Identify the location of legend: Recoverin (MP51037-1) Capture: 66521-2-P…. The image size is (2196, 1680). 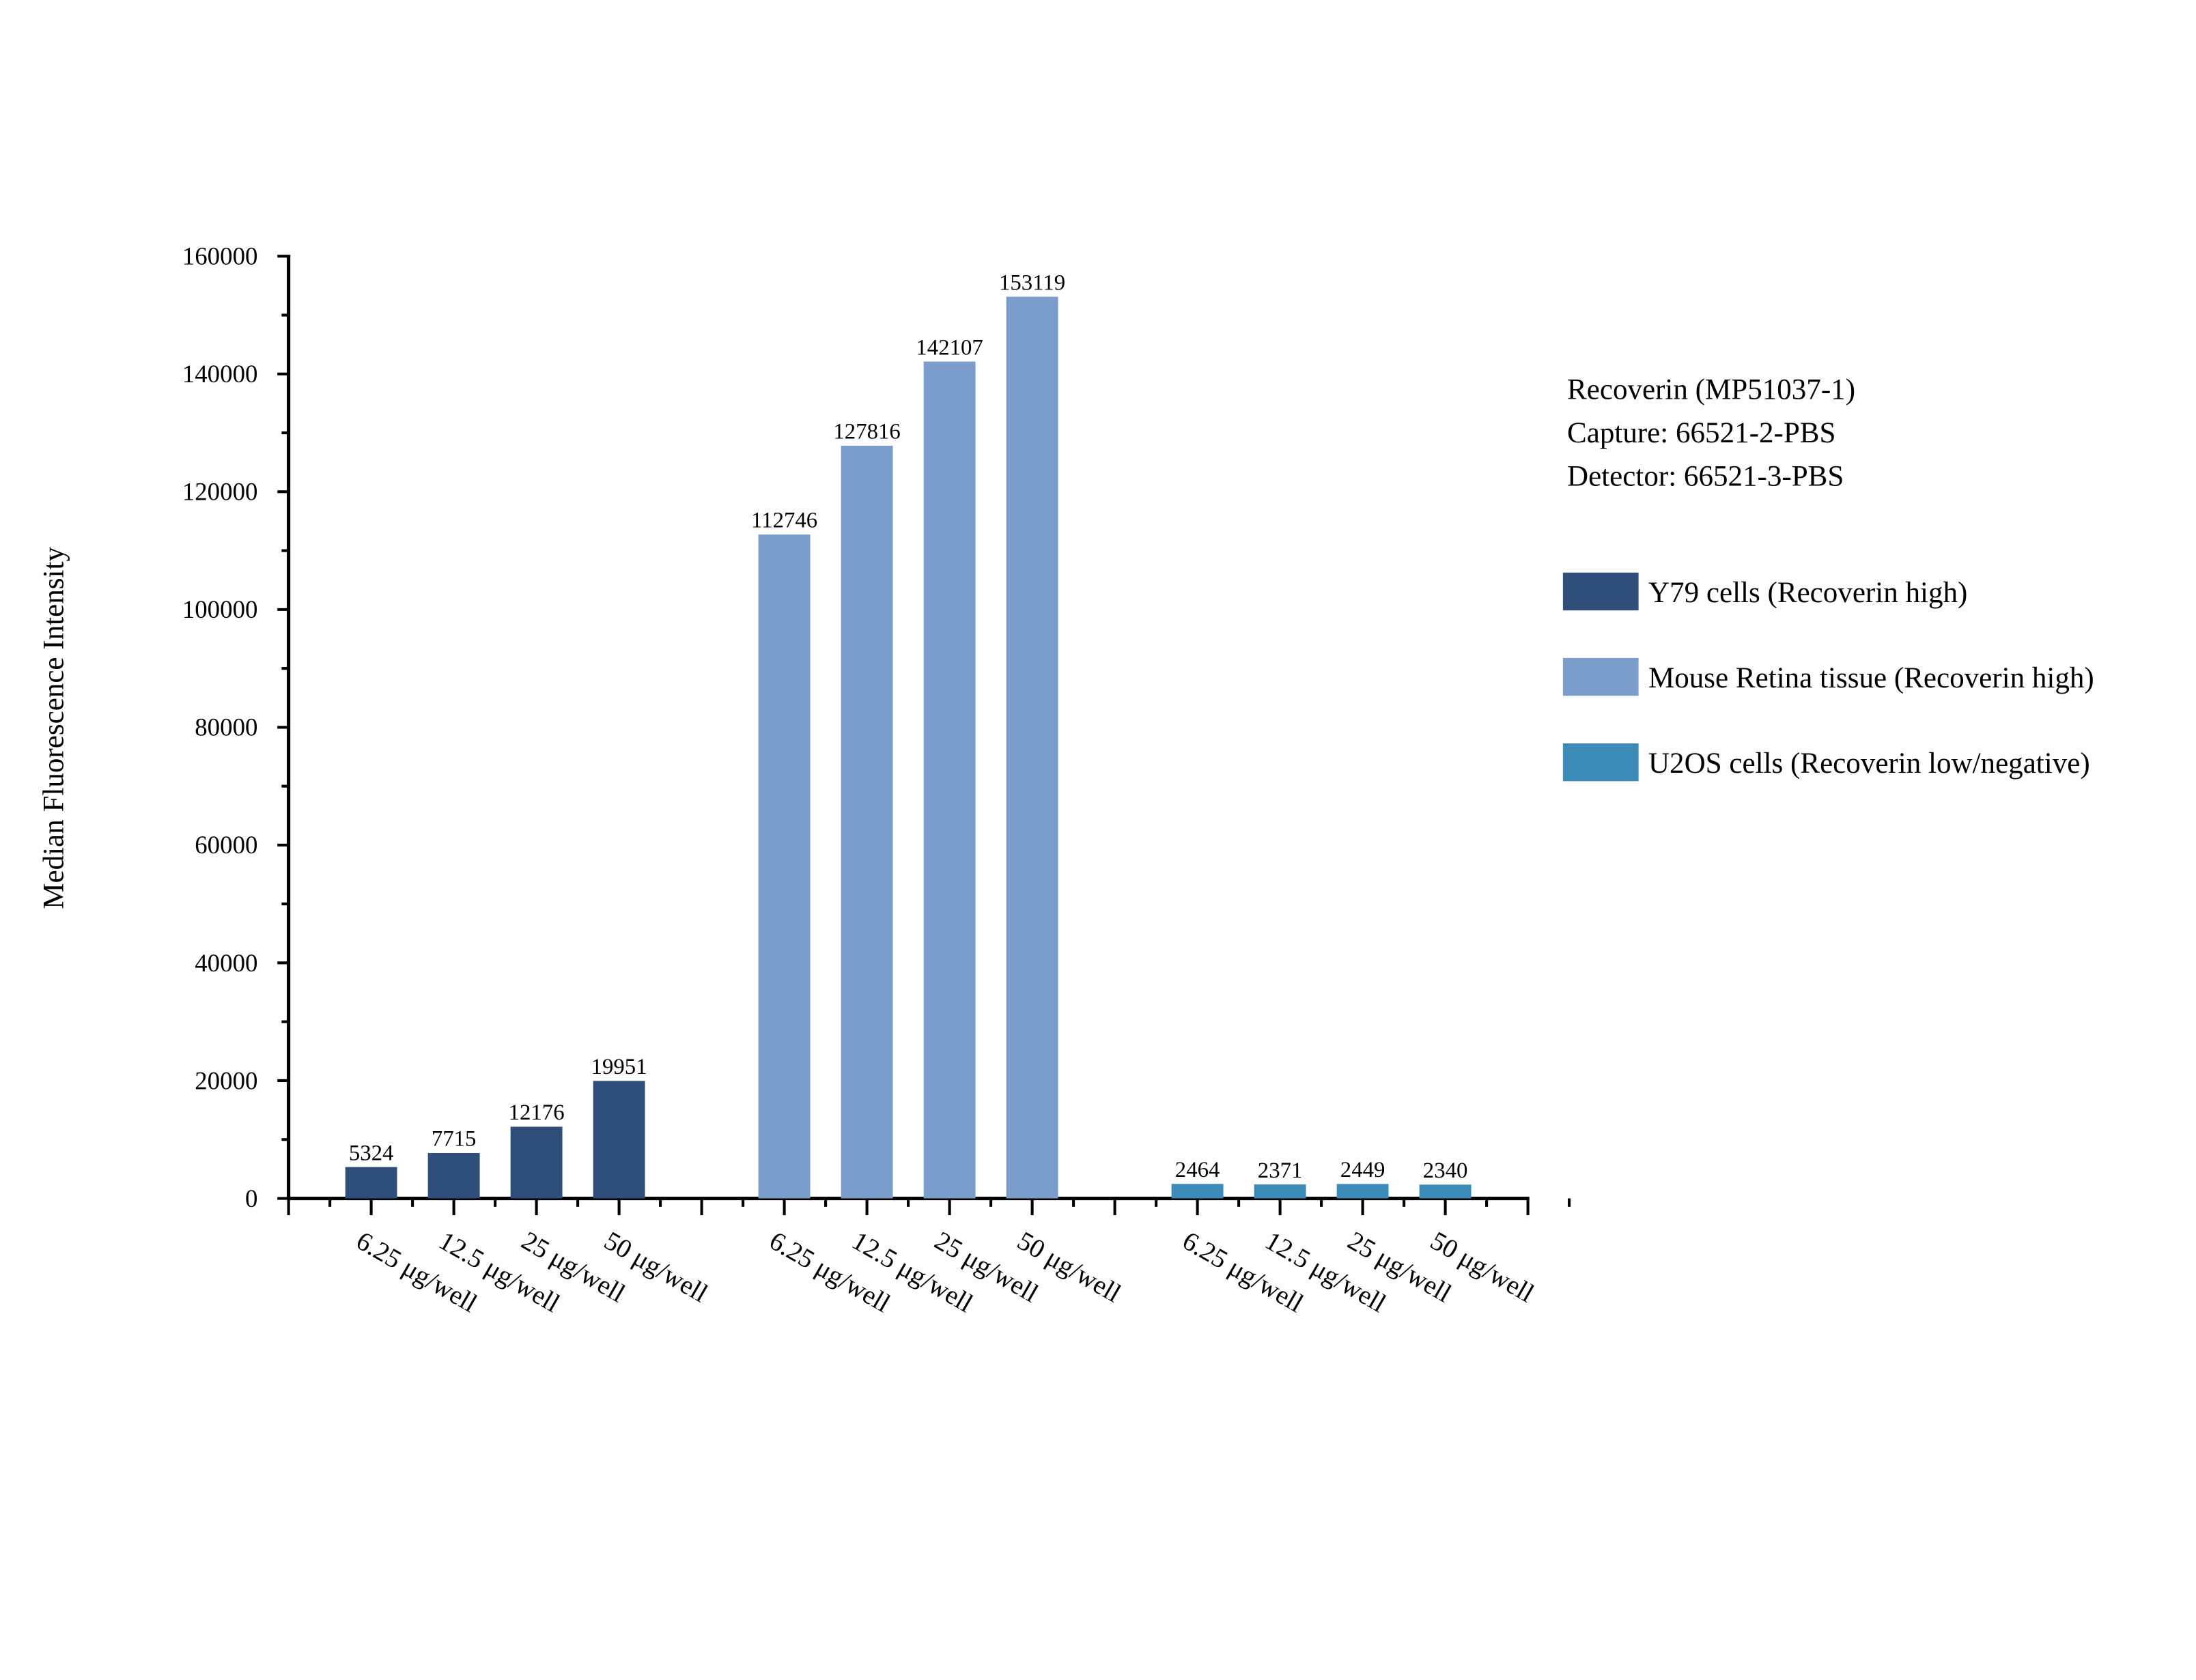
(1828, 577).